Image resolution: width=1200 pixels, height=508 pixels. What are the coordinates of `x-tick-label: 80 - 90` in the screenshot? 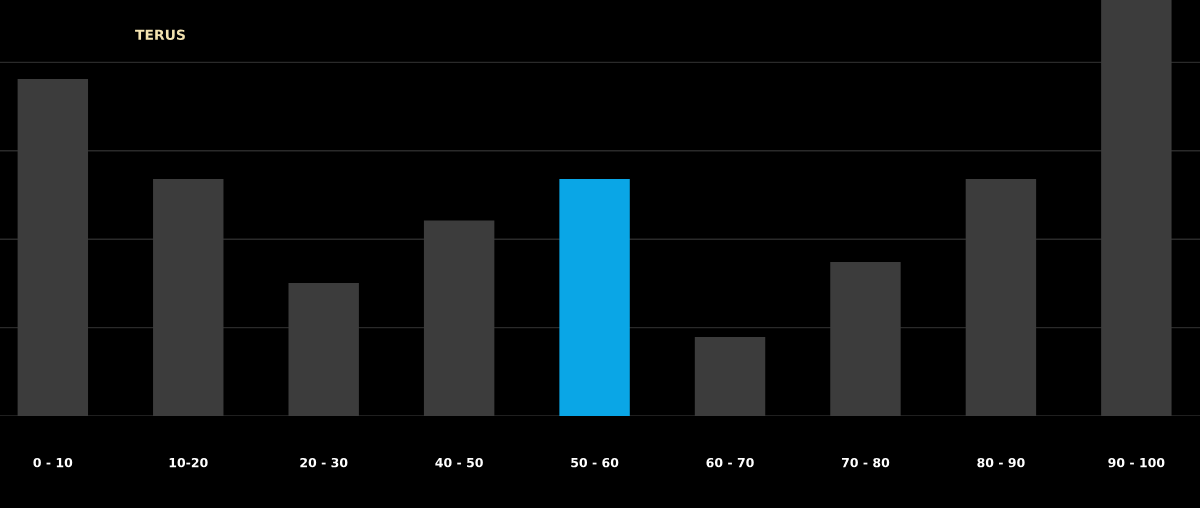 It's located at (1001, 462).